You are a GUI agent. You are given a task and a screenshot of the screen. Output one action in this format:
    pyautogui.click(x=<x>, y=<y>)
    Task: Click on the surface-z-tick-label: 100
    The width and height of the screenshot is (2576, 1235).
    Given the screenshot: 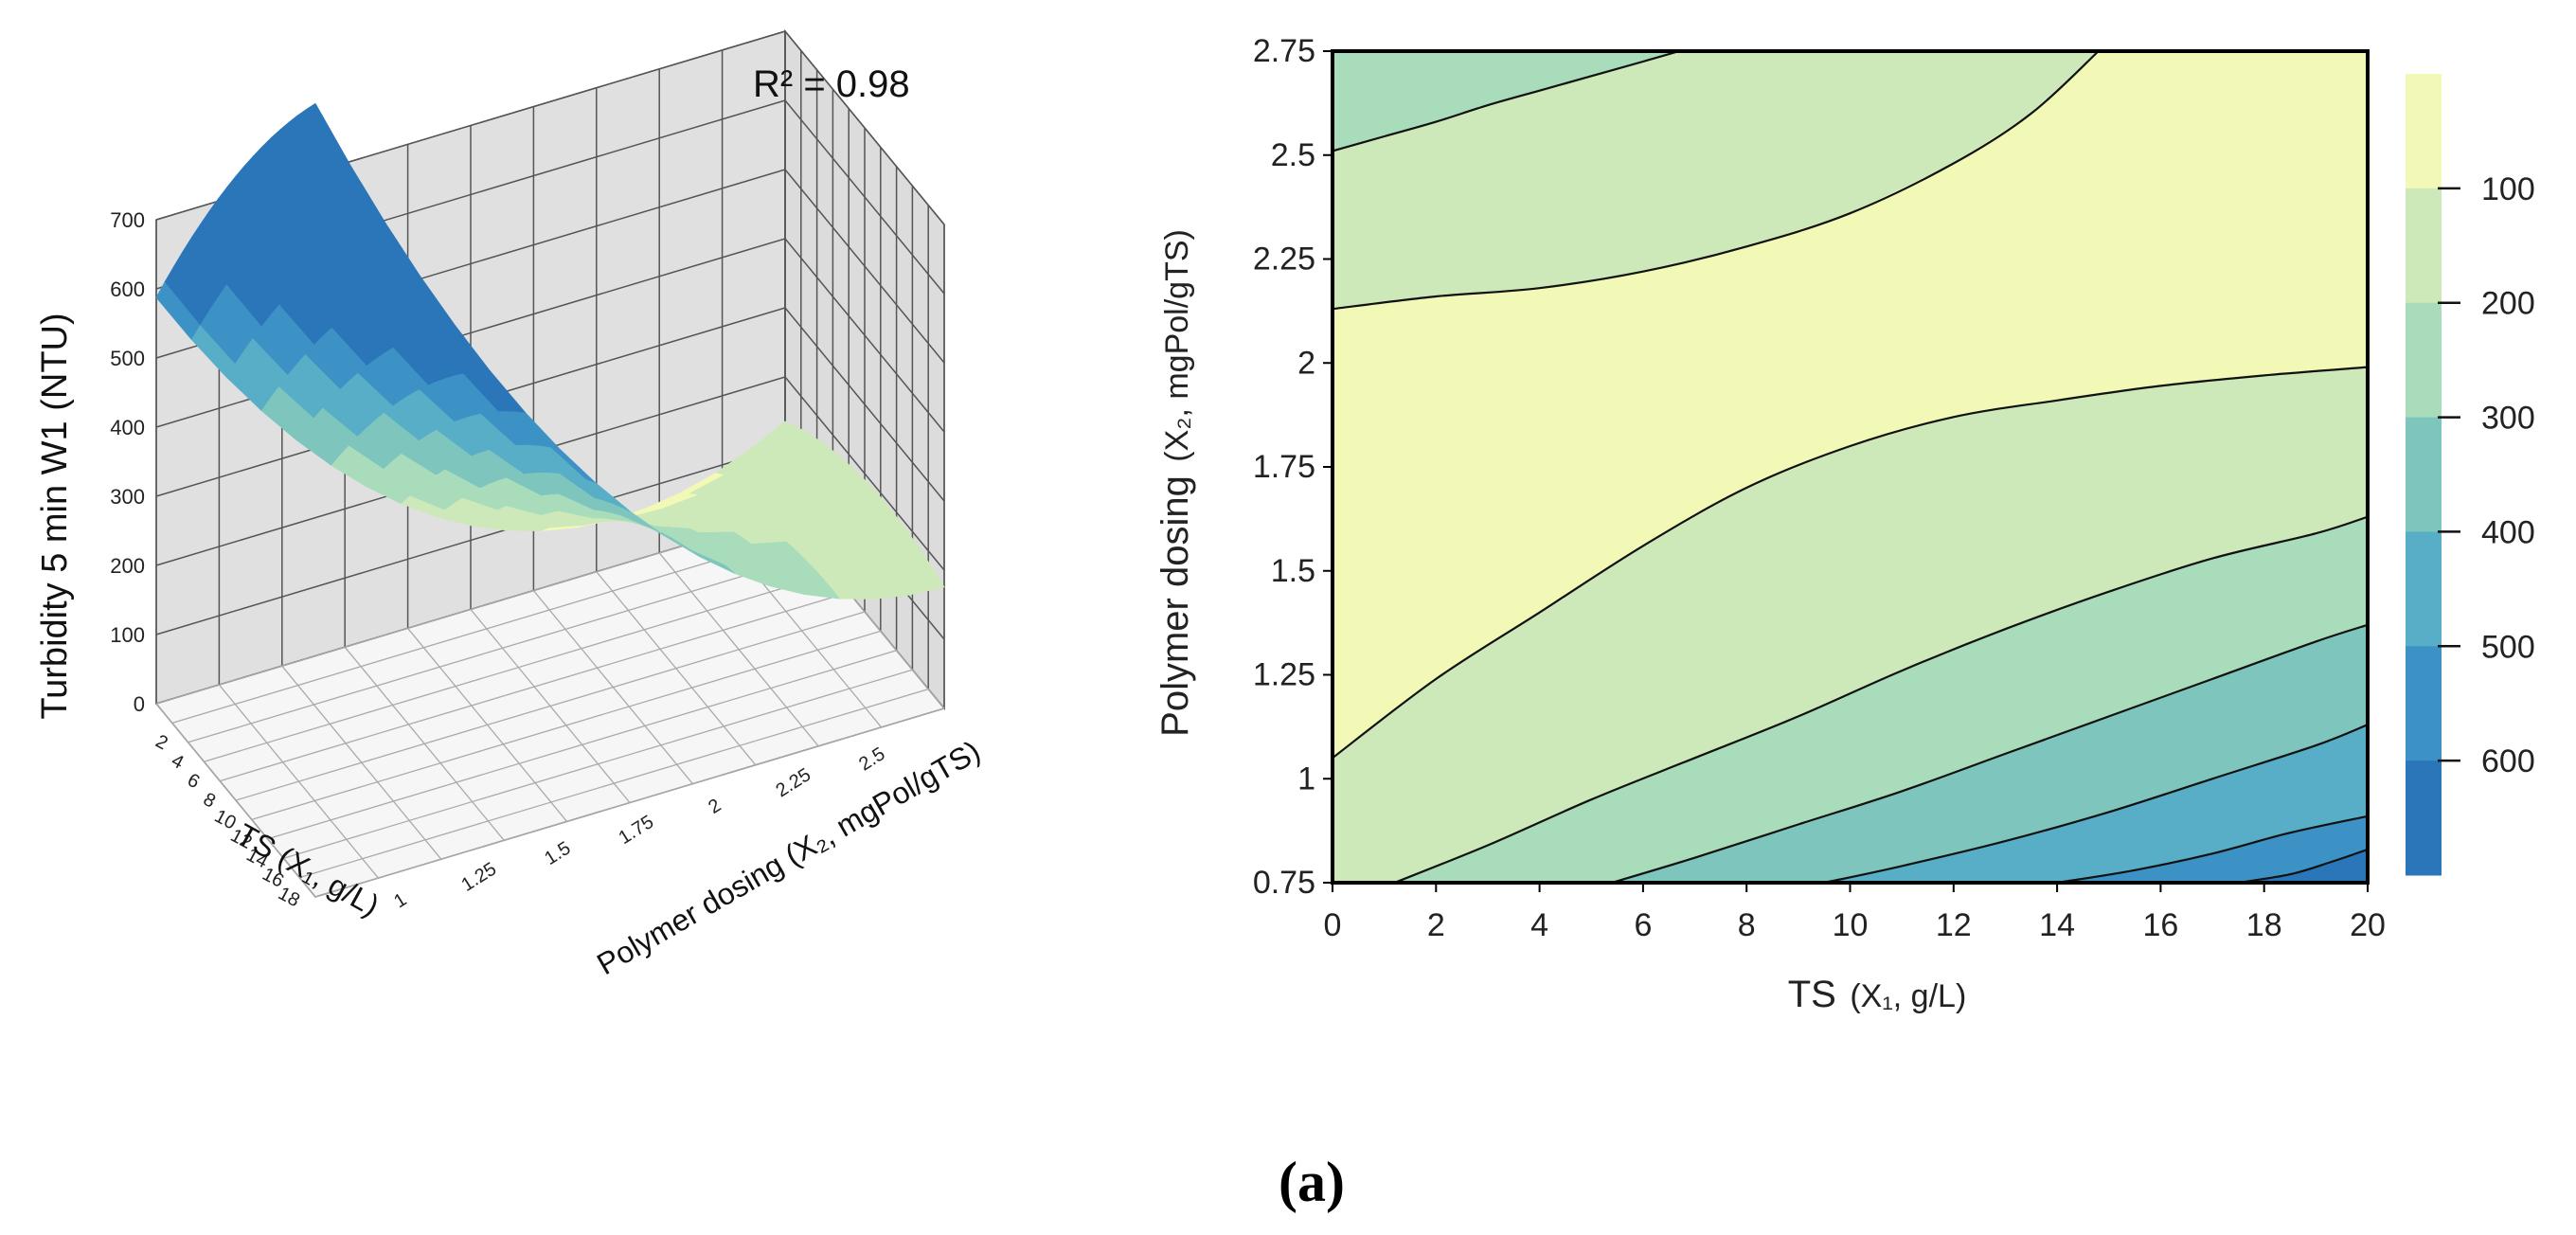 What is the action you would take?
    pyautogui.click(x=128, y=635)
    